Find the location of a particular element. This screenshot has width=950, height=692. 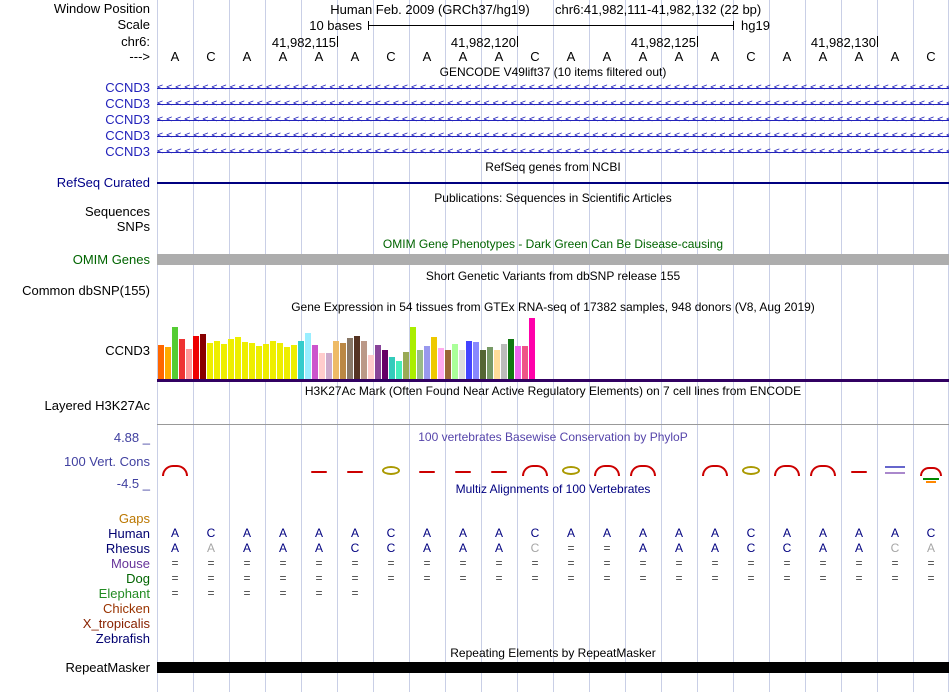

multiz-header: Multiz Alignments of 100 Vertebrates is located at coordinates (553, 489).